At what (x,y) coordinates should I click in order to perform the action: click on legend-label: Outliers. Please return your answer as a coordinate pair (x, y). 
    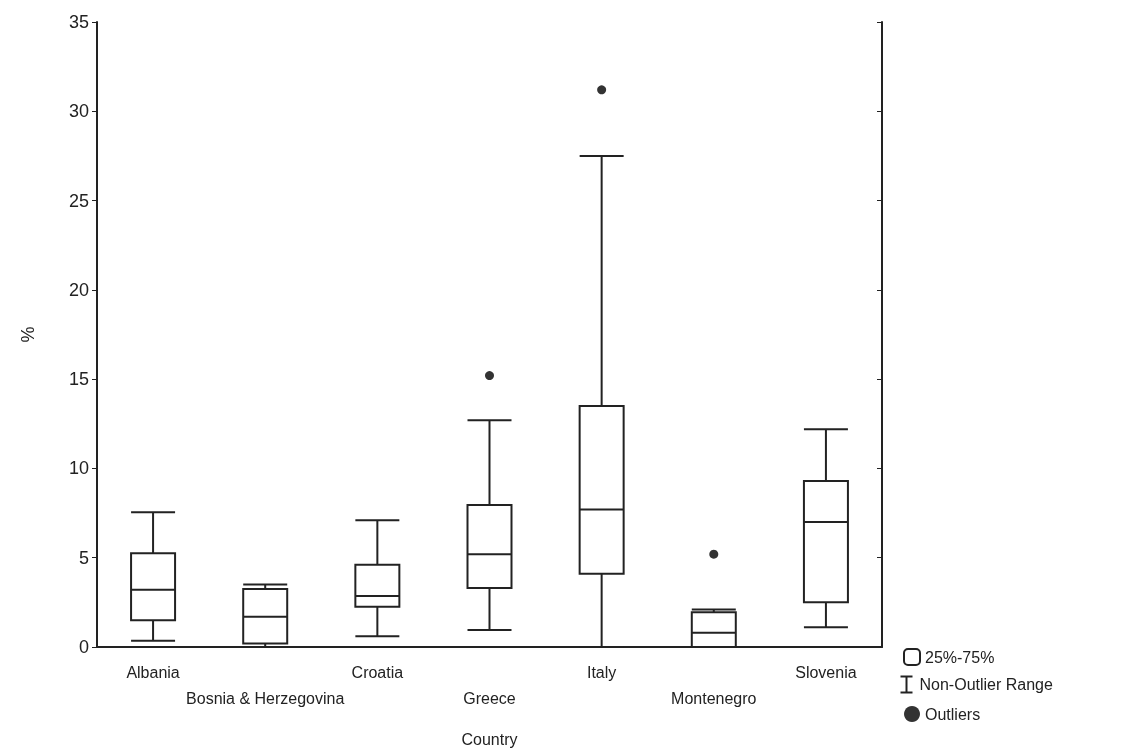
    Looking at the image, I should click on (953, 714).